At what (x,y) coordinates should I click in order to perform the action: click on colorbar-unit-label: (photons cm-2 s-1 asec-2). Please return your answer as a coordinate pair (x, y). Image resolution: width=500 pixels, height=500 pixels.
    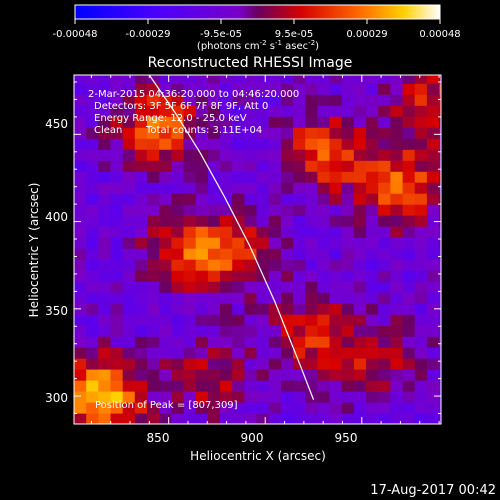
    Looking at the image, I should click on (258, 45).